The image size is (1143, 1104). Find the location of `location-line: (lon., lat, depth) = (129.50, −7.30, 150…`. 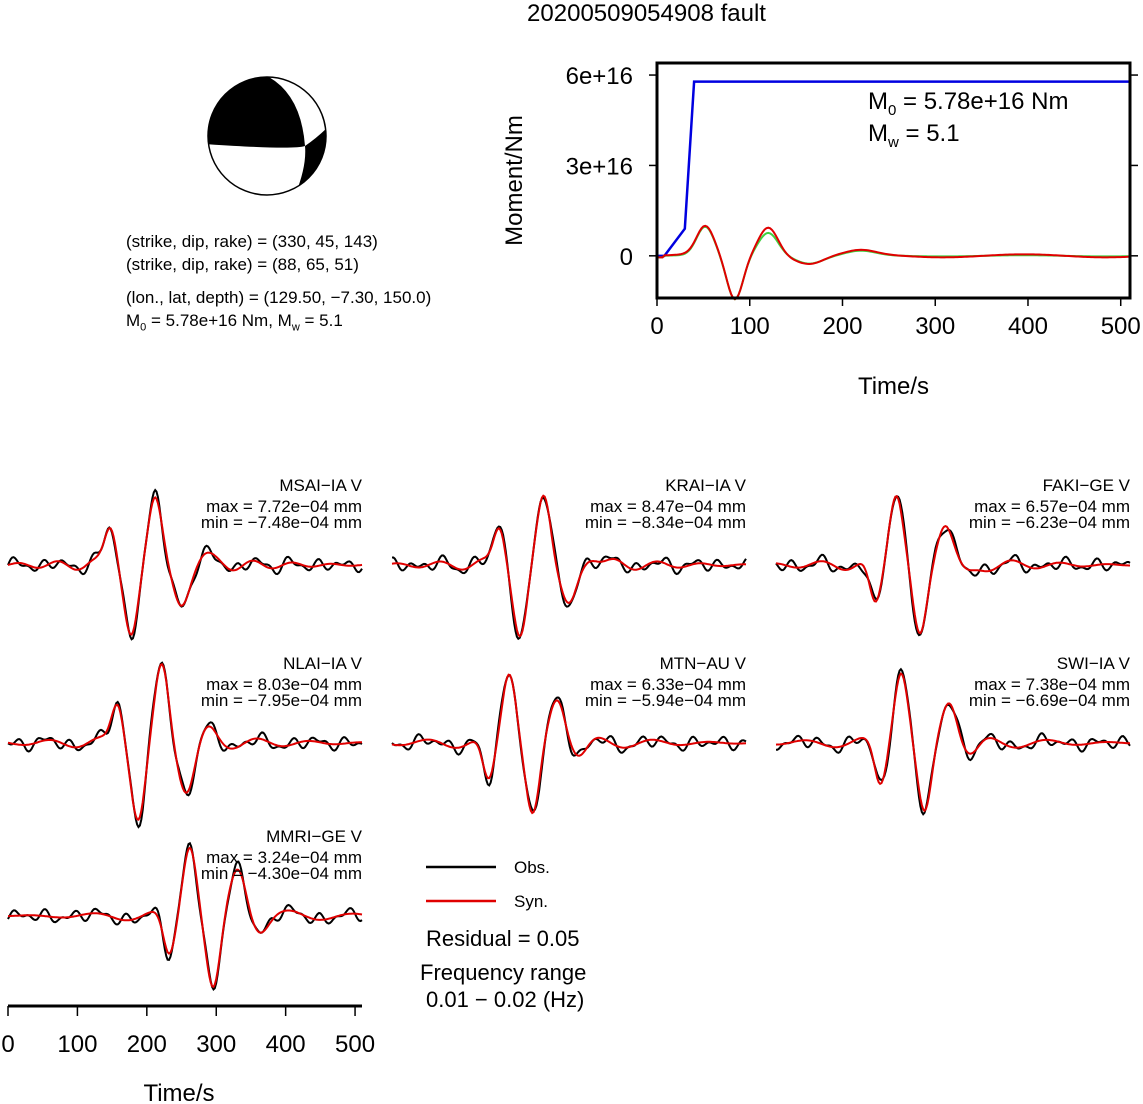

location-line: (lon., lat, depth) = (129.50, −7.30, 150… is located at coordinates (279, 297).